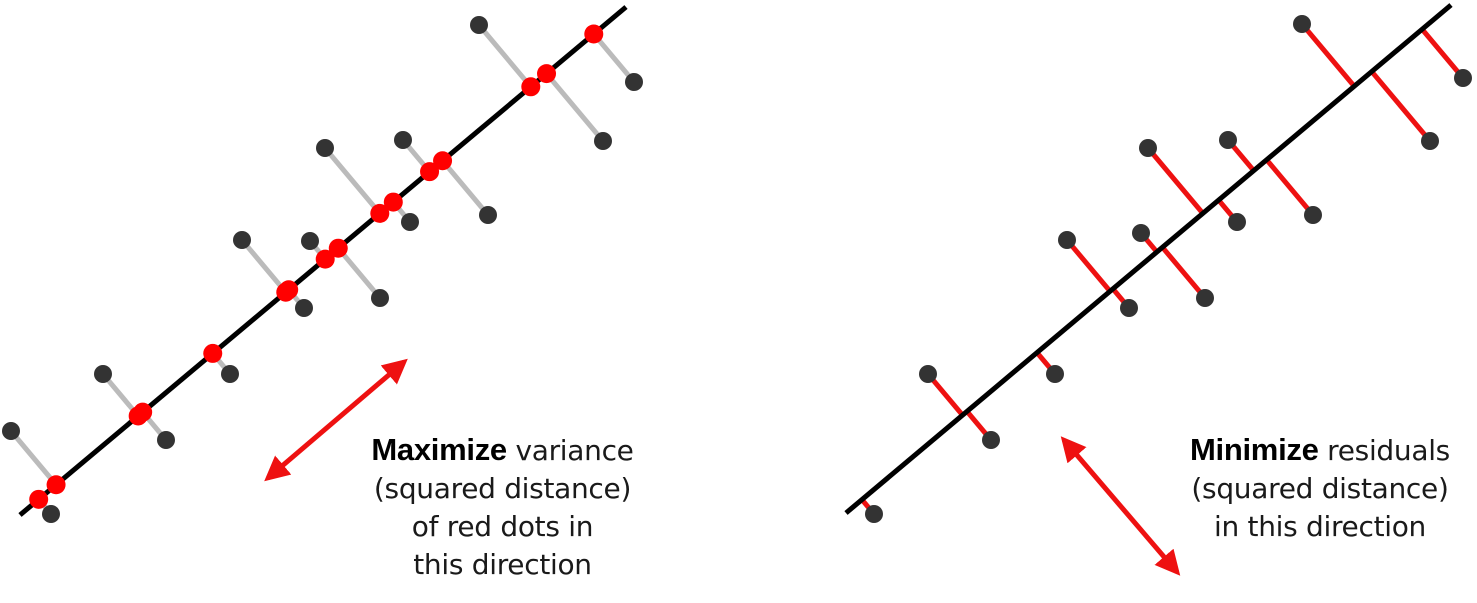  I want to click on left-caption-line1: Maximize variance, so click(502, 450).